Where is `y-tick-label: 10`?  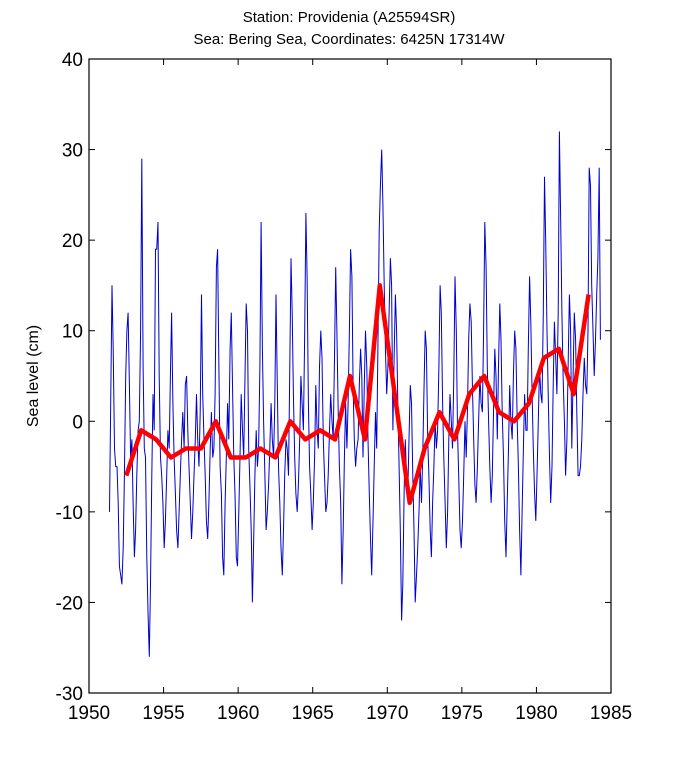
y-tick-label: 10 is located at coordinates (72, 332).